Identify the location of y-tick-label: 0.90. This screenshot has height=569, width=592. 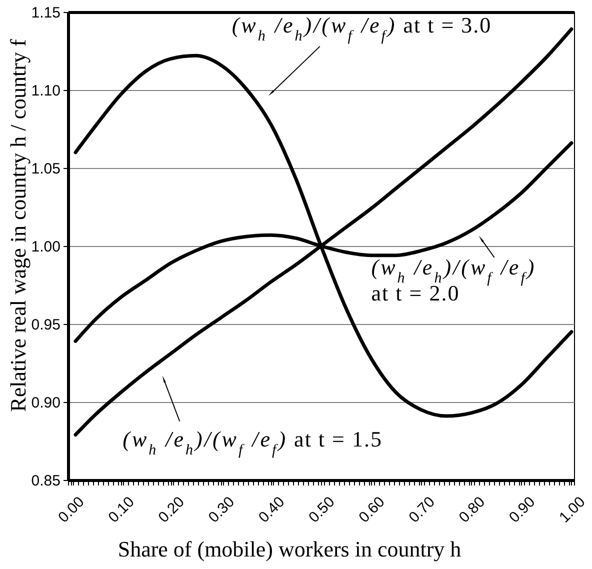
(45, 403).